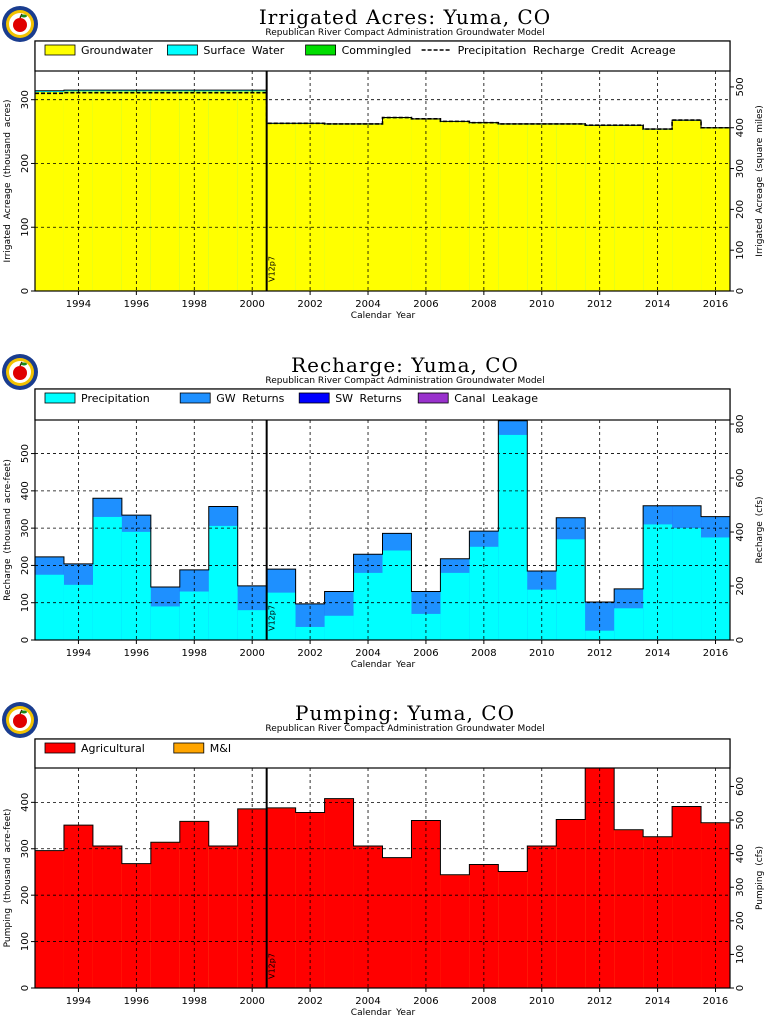 The image size is (768, 1024). What do you see at coordinates (310, 633) in the screenshot?
I see `bar-1-s0-2002` at bounding box center [310, 633].